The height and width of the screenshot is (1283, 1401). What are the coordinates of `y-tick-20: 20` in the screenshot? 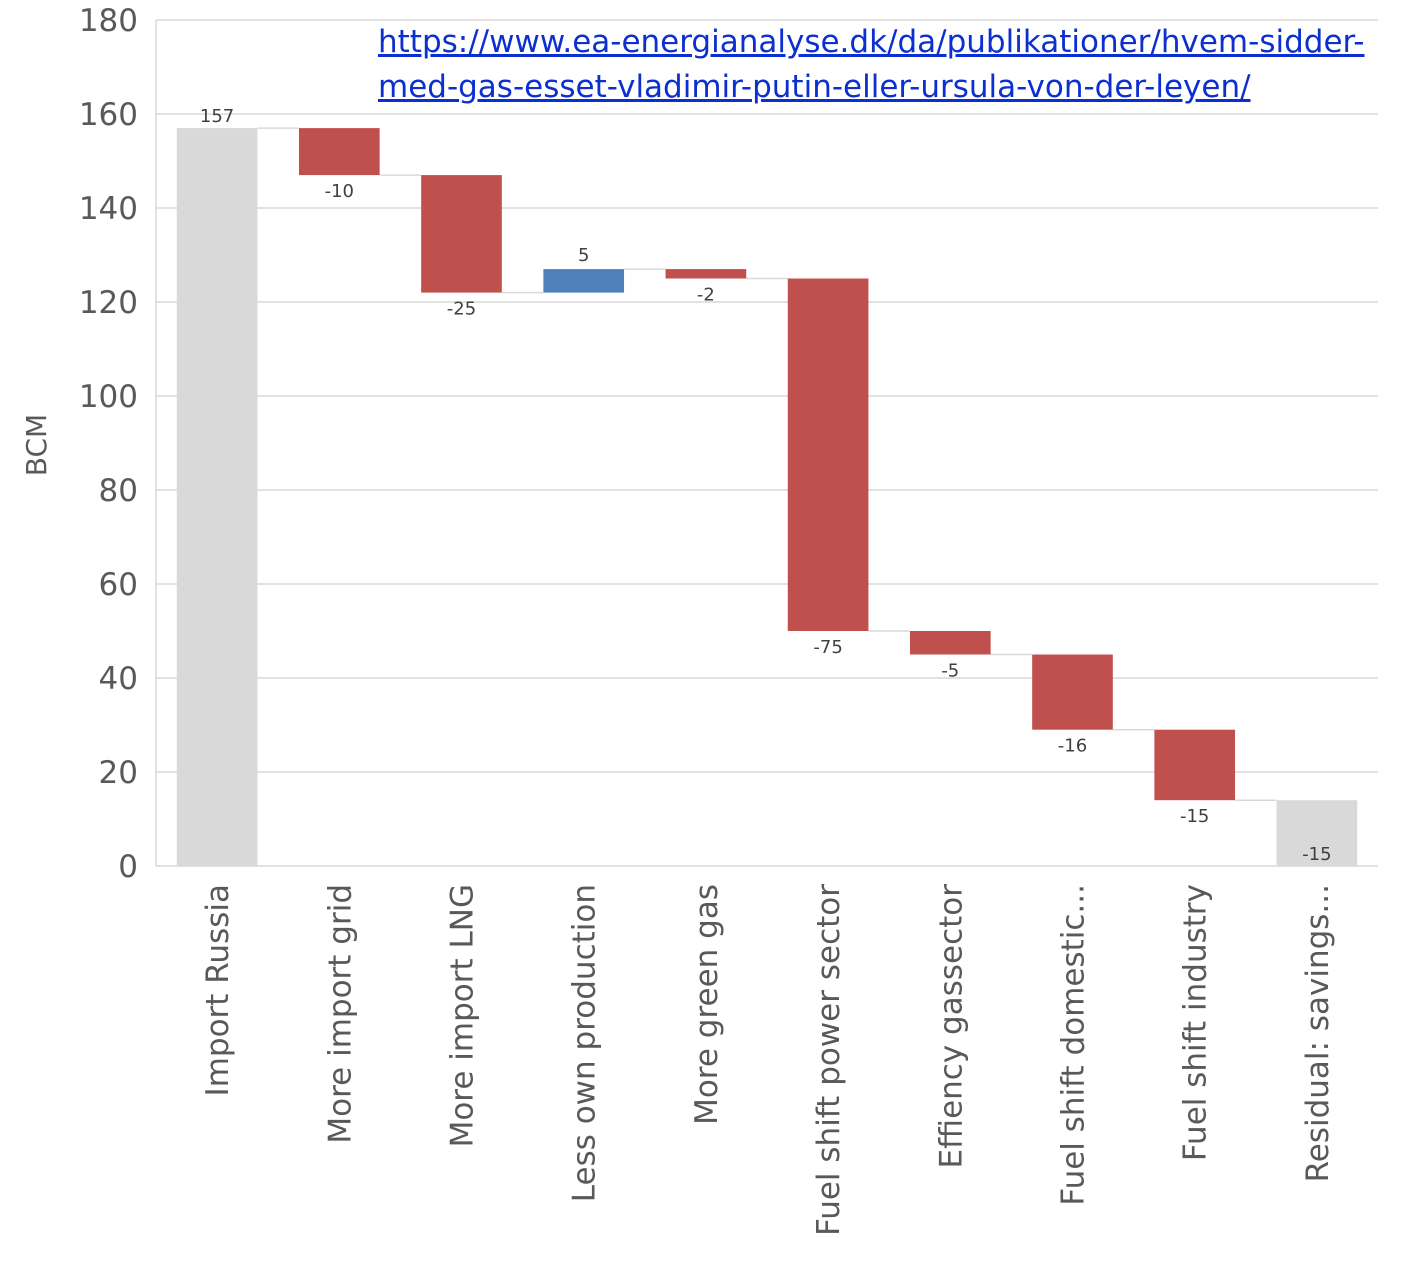 It's located at (118, 773).